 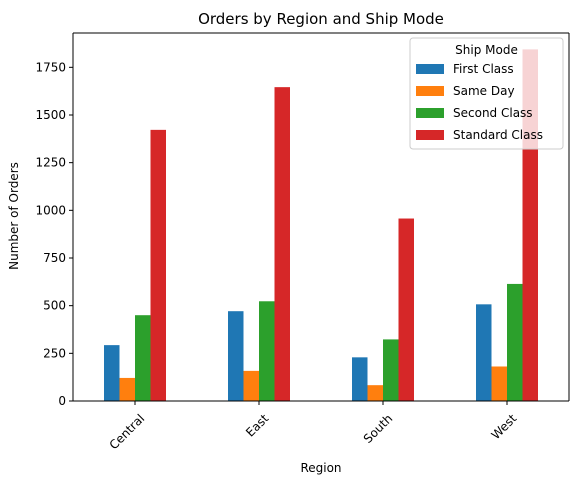 I want to click on y-tick-label: 1500, so click(x=50, y=115).